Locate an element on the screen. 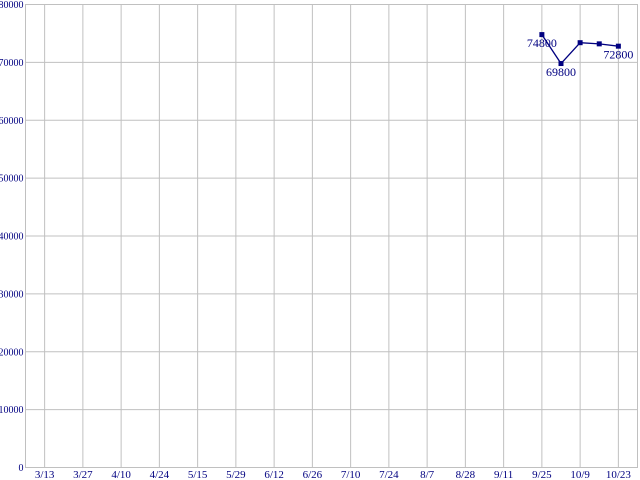  x-axis-tick-label: 7/10 is located at coordinates (351, 474).